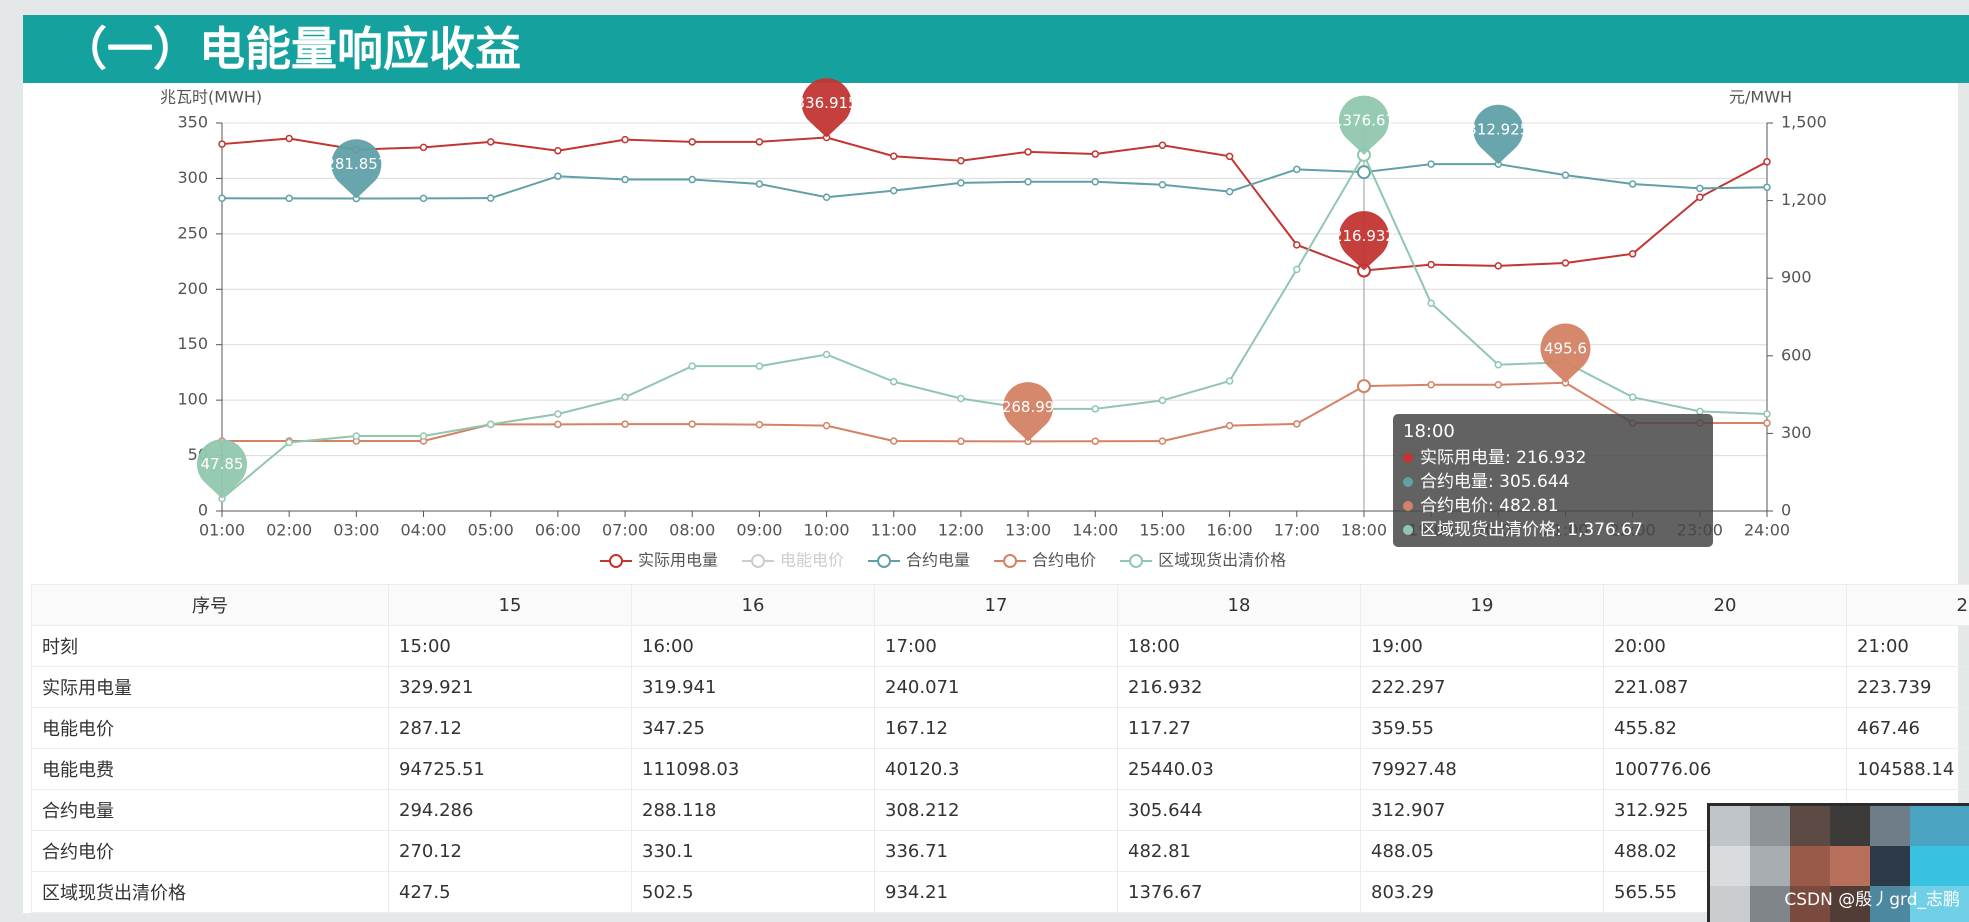 Image resolution: width=1969 pixels, height=922 pixels. Describe the element at coordinates (192, 122) in the screenshot. I see `y-tick-label: 350` at that location.